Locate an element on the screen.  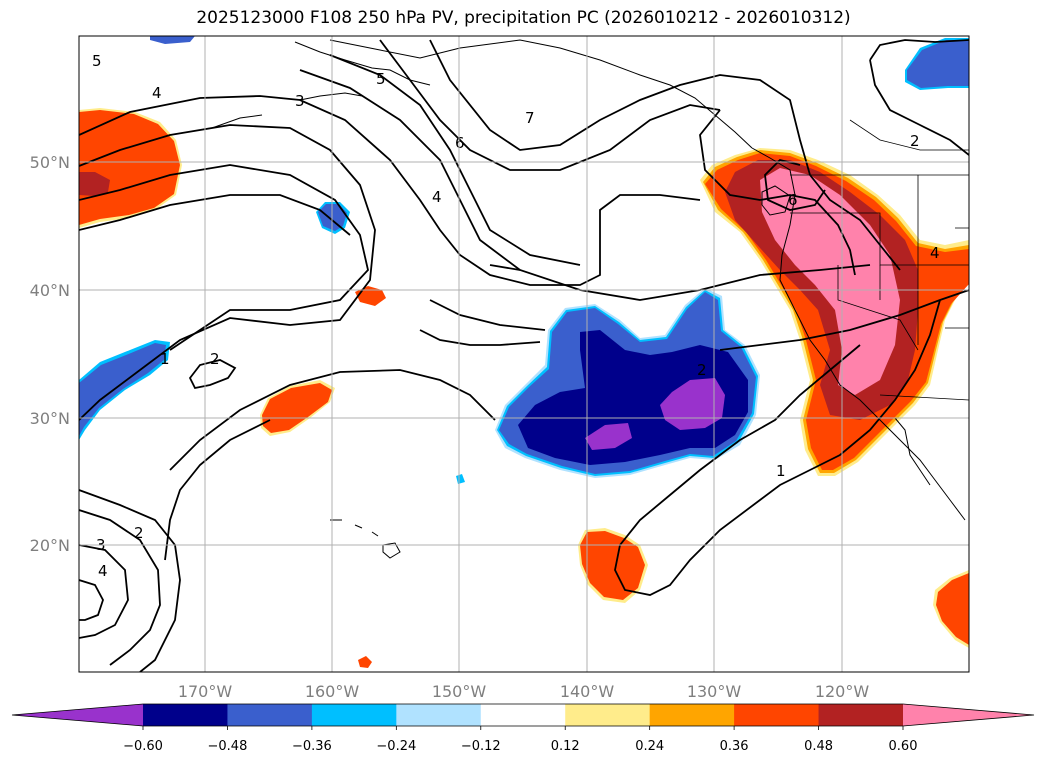
contour-label-5b: 5 is located at coordinates (381, 79).